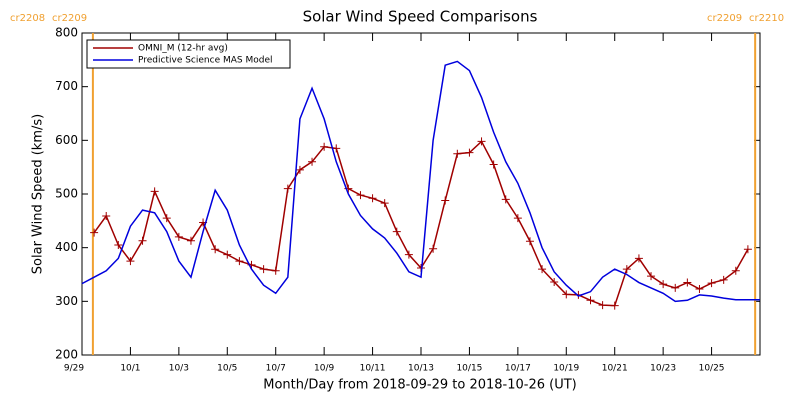 The width and height of the screenshot is (800, 404). I want to click on y-tick-label: 200, so click(66, 355).